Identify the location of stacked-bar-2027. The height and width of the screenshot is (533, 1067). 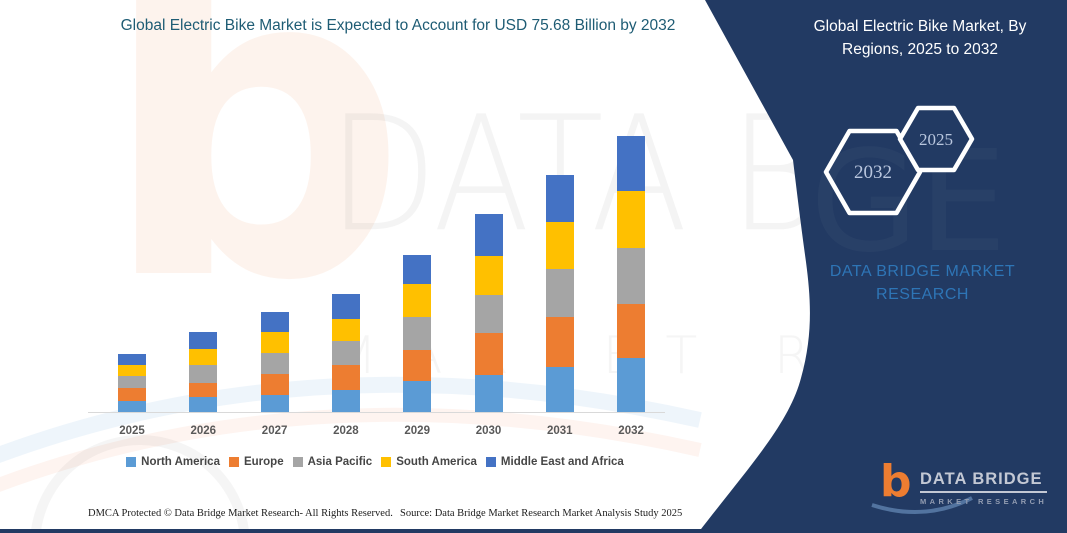
(274, 362).